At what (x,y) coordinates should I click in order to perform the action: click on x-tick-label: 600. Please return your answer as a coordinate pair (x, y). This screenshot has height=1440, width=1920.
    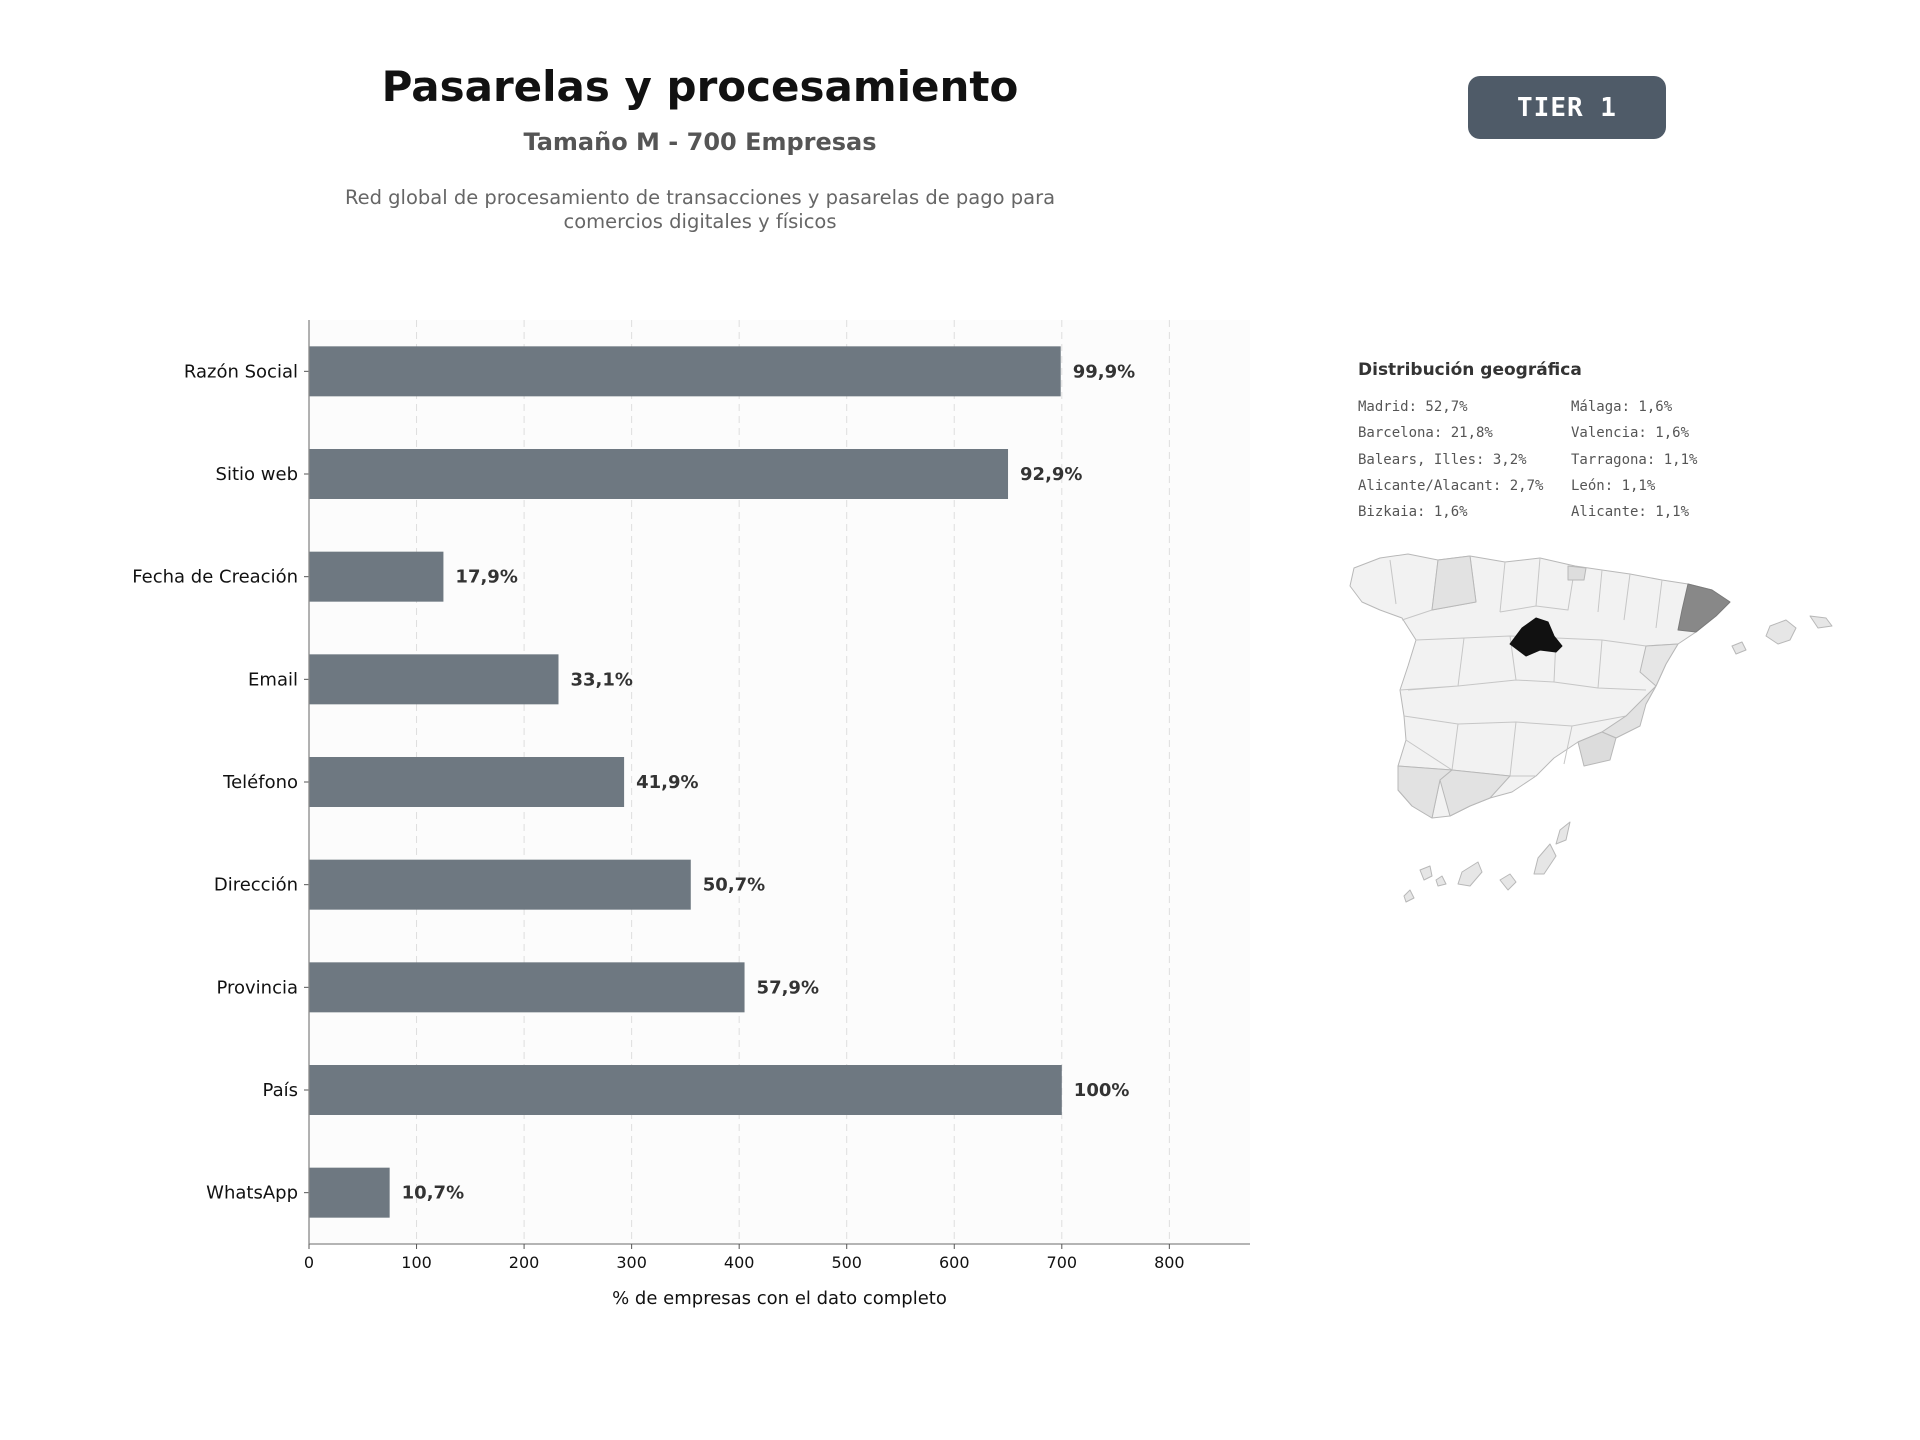
    Looking at the image, I should click on (954, 1262).